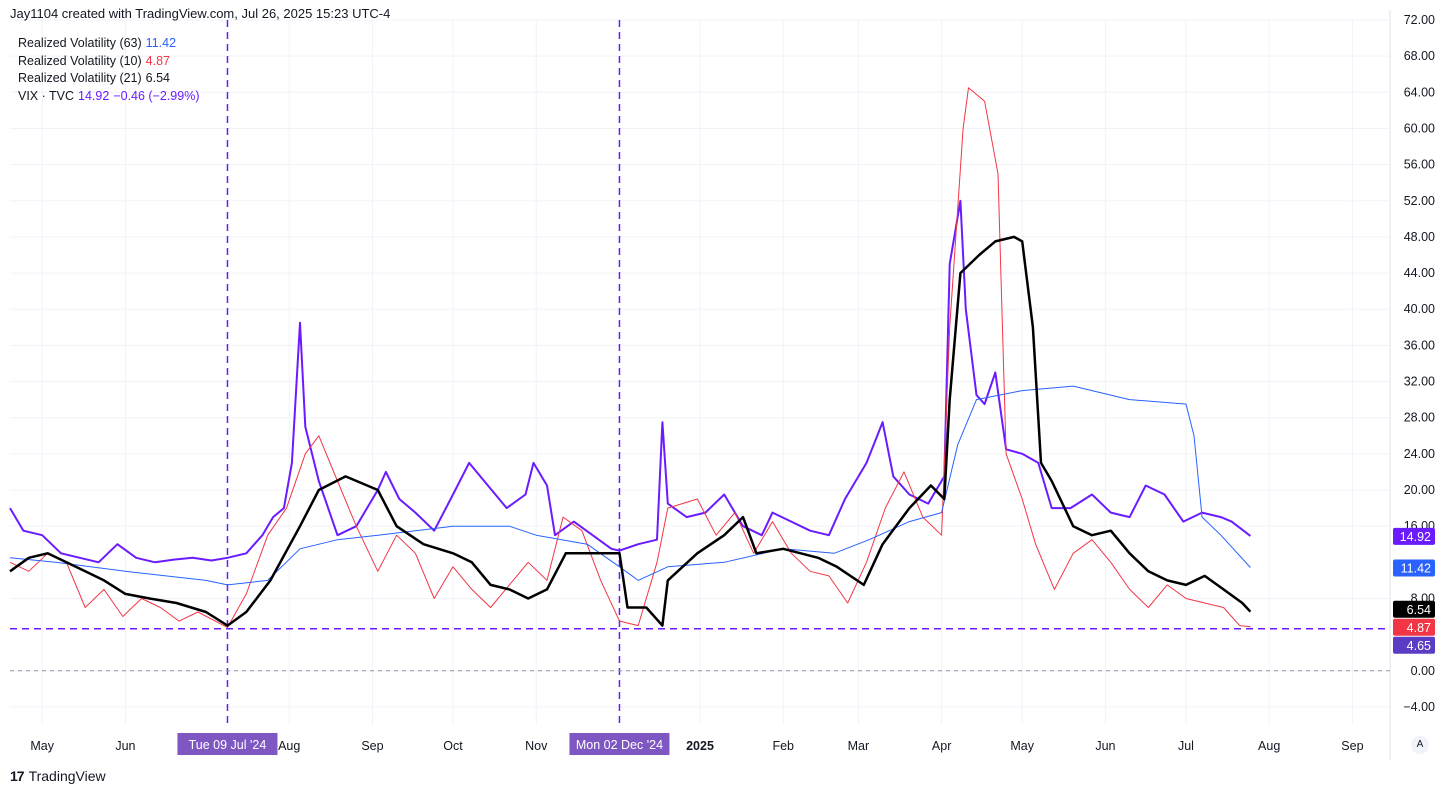 This screenshot has width=1456, height=795. Describe the element at coordinates (1414, 590) in the screenshot. I see `last-value-badges: 14.92 11.42 6.54 4.87 4.65` at that location.